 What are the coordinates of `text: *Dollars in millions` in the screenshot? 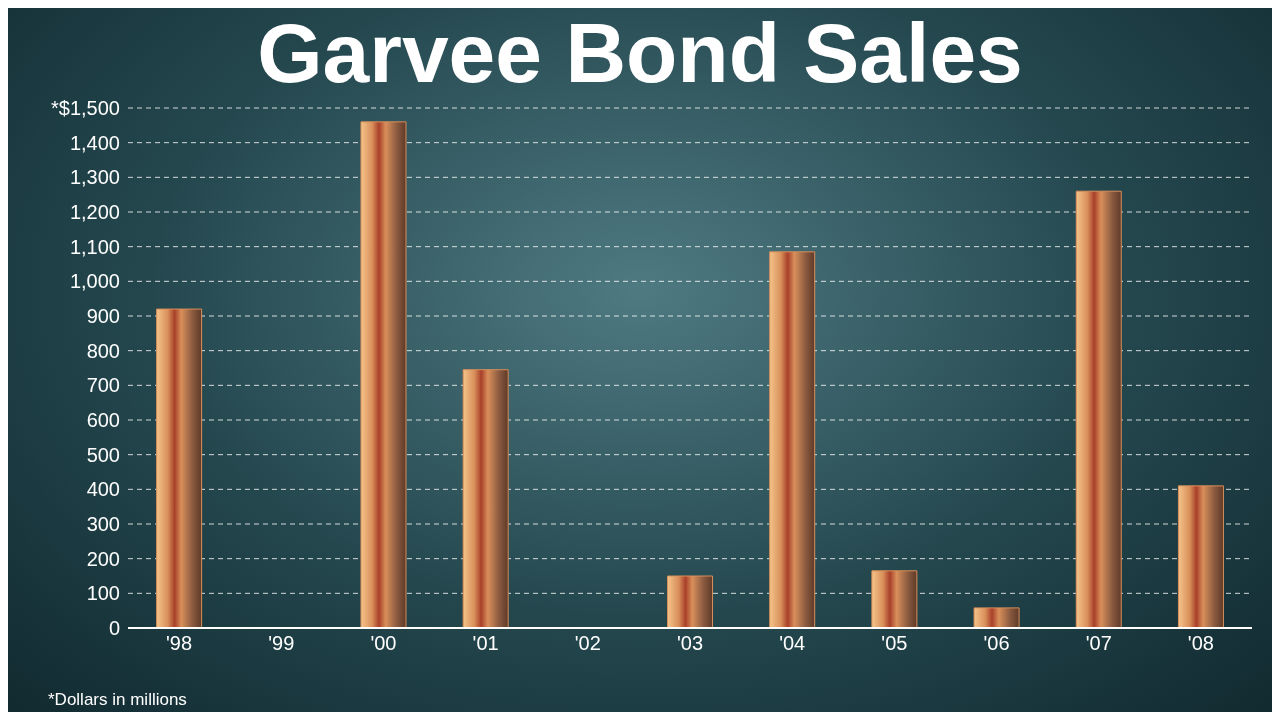 It's located at (117, 700).